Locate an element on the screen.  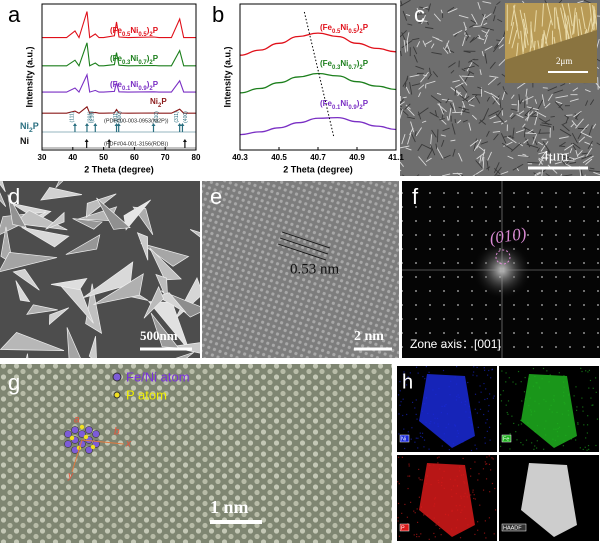
panel-label: g is located at coordinates (14, 382).